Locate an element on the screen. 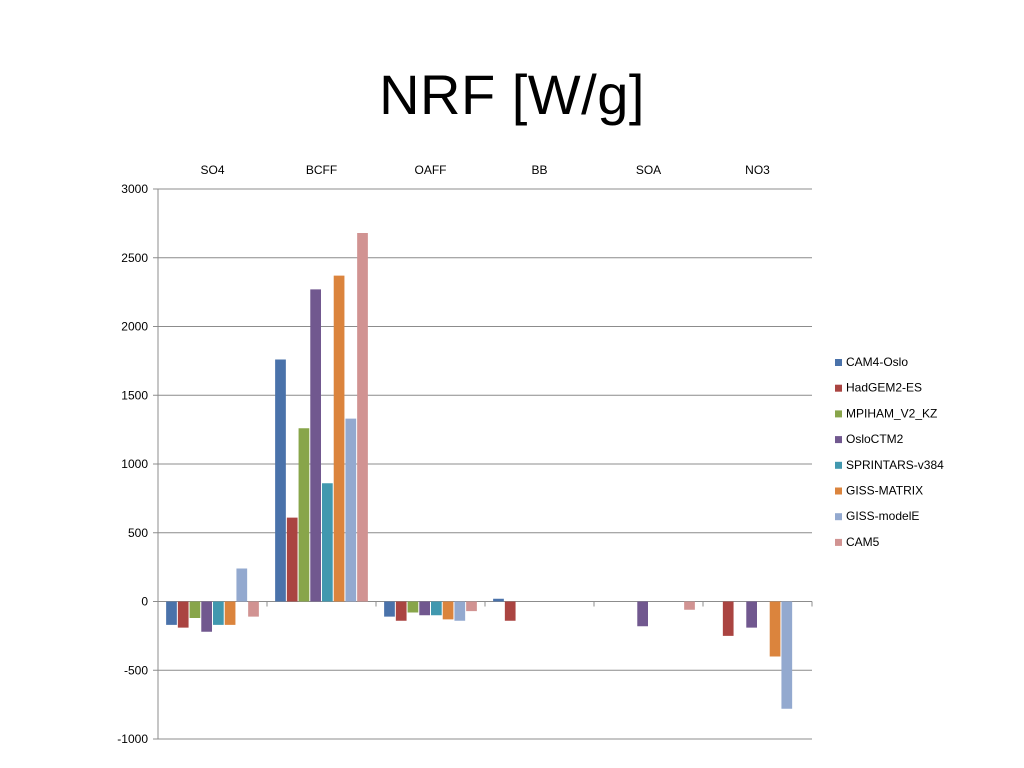 Image resolution: width=1024 pixels, height=768 pixels. y-tick-label: -500 is located at coordinates (136, 670).